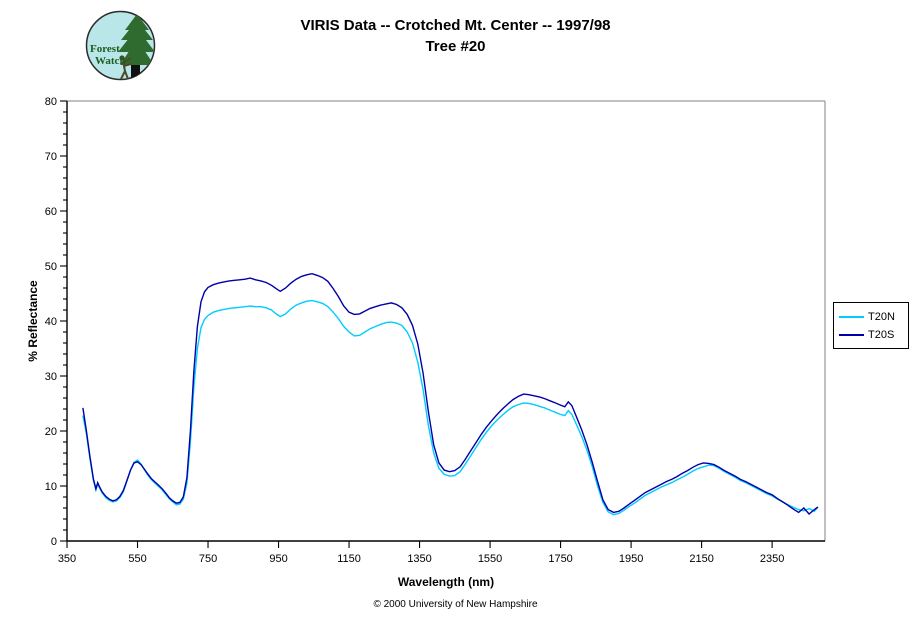 The image size is (911, 623). Describe the element at coordinates (881, 335) in the screenshot. I see `legend-label-t20s: T20S` at that location.